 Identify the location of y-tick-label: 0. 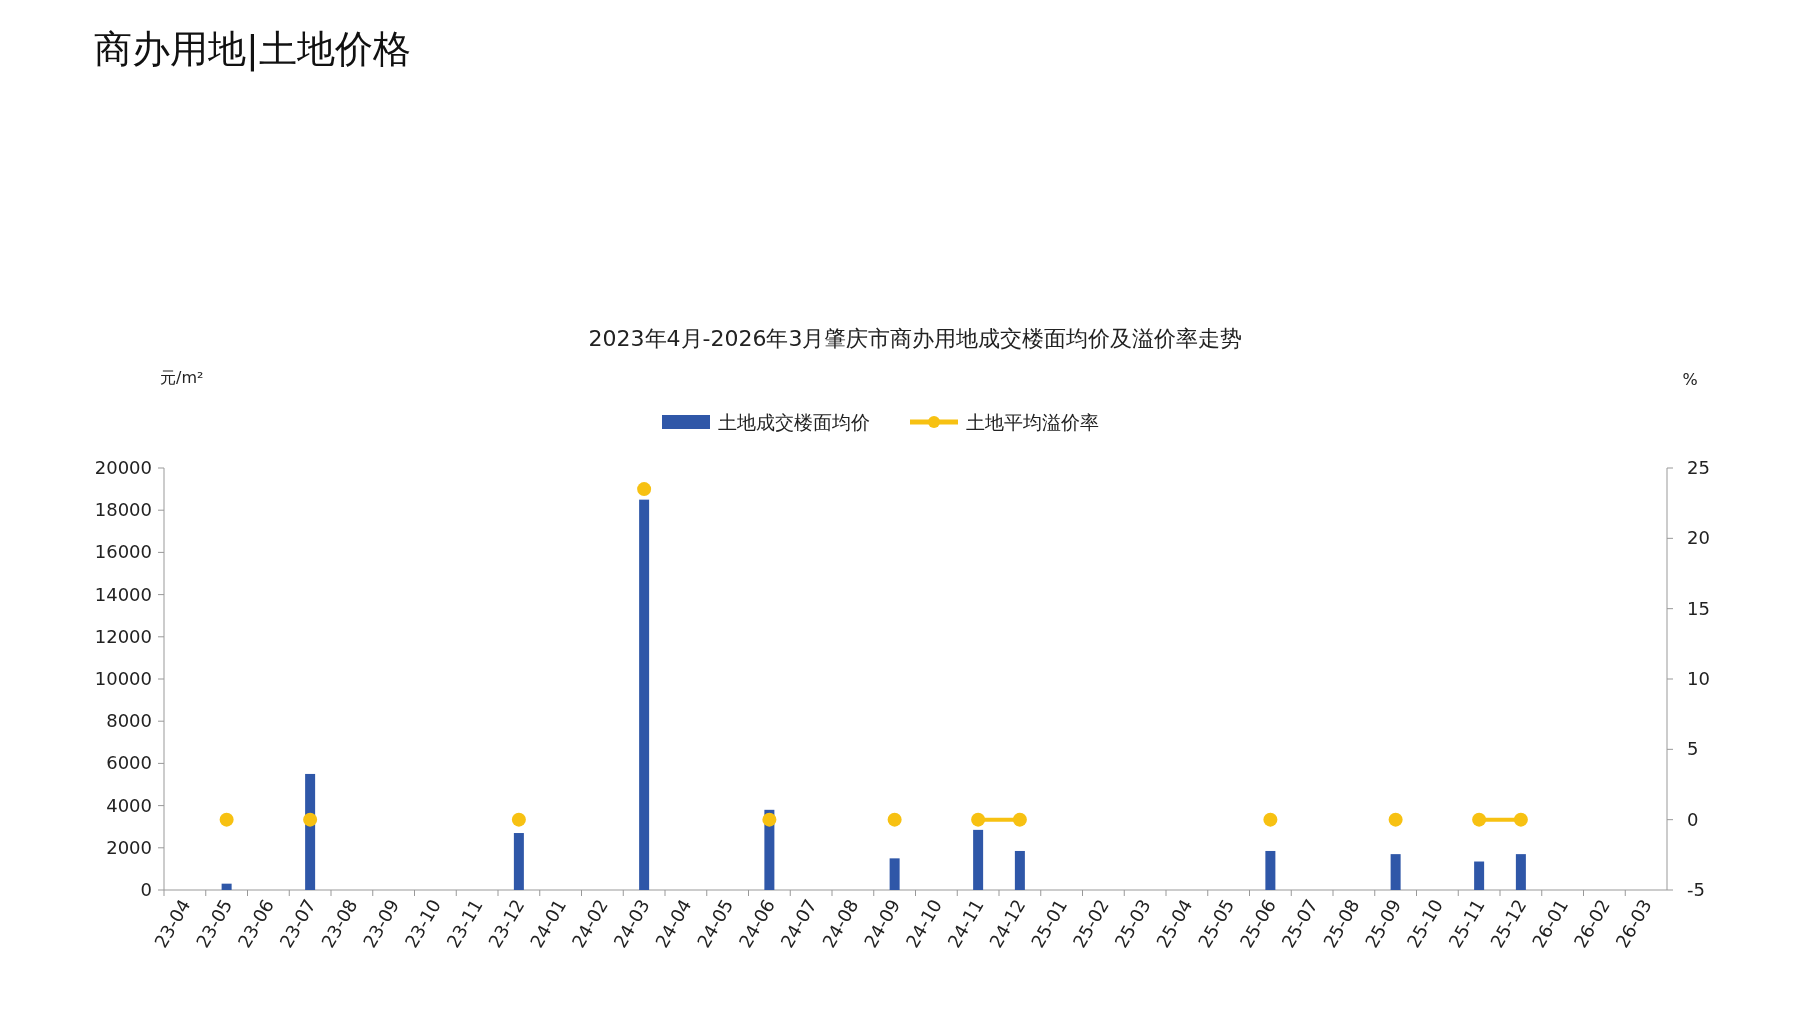
(146, 889).